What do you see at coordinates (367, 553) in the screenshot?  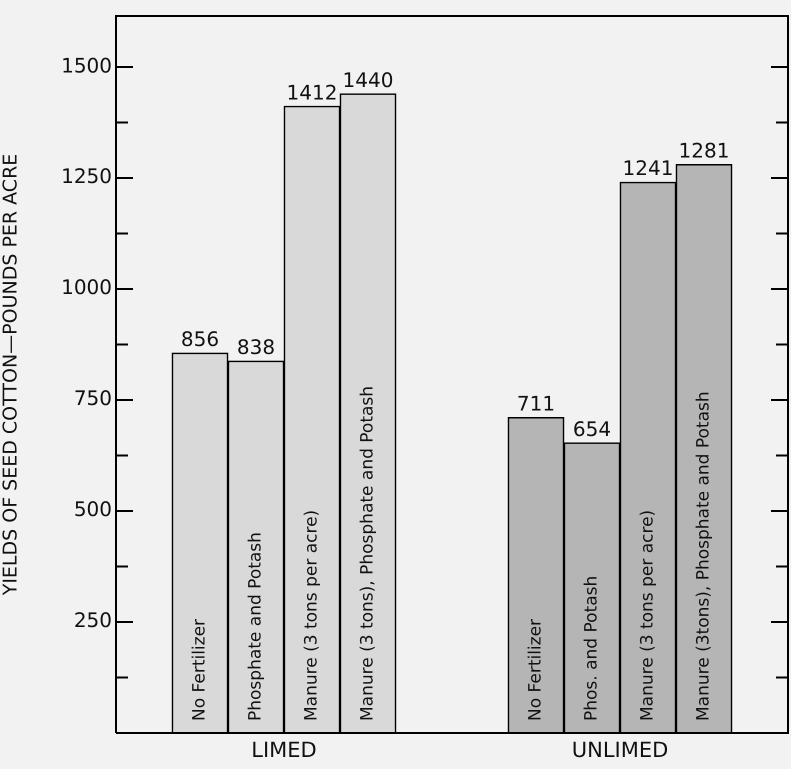 I see `x-tick-label: Manure (3 tons), Phosphate and Potash` at bounding box center [367, 553].